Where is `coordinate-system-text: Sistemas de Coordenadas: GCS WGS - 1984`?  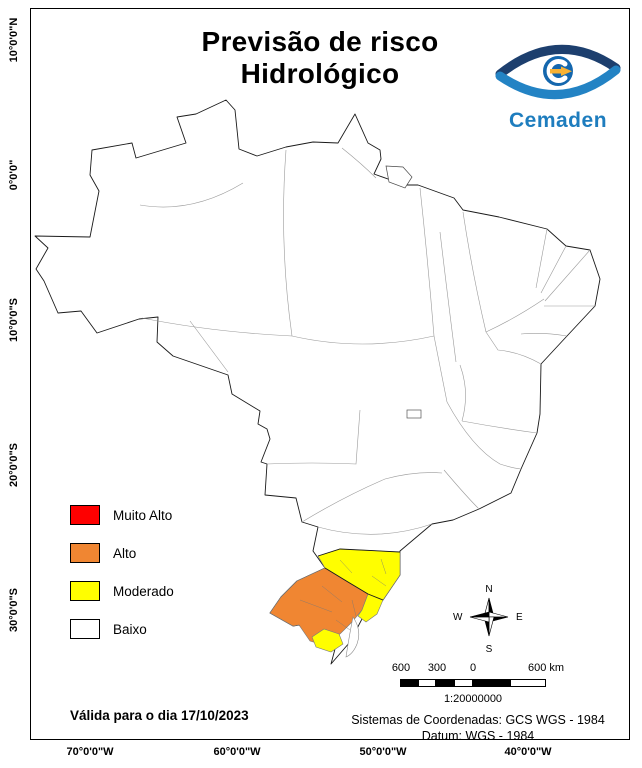 coordinate-system-text: Sistemas de Coordenadas: GCS WGS - 1984 is located at coordinates (478, 720).